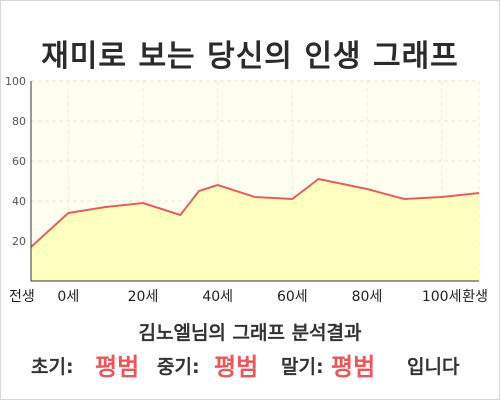 This screenshot has width=500, height=400. What do you see at coordinates (22, 297) in the screenshot?
I see `x-tick-label-0: 전생` at bounding box center [22, 297].